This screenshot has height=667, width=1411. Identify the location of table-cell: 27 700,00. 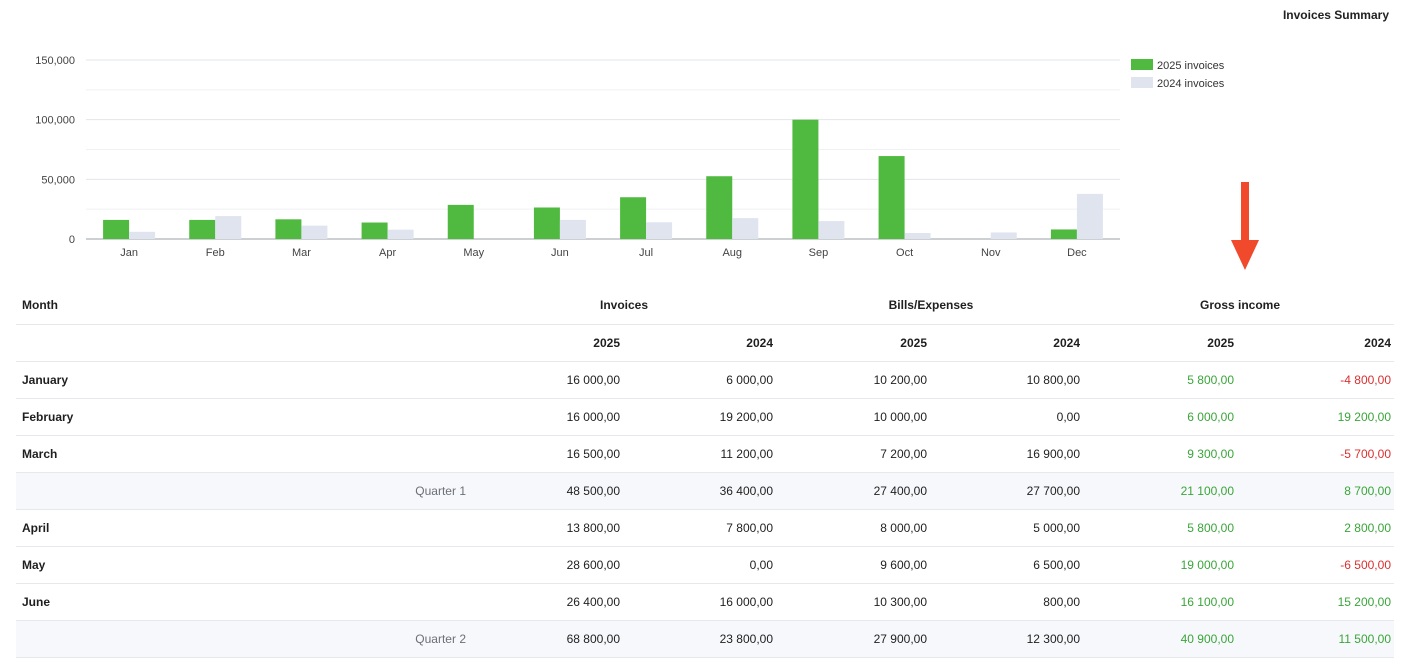
(1006, 491).